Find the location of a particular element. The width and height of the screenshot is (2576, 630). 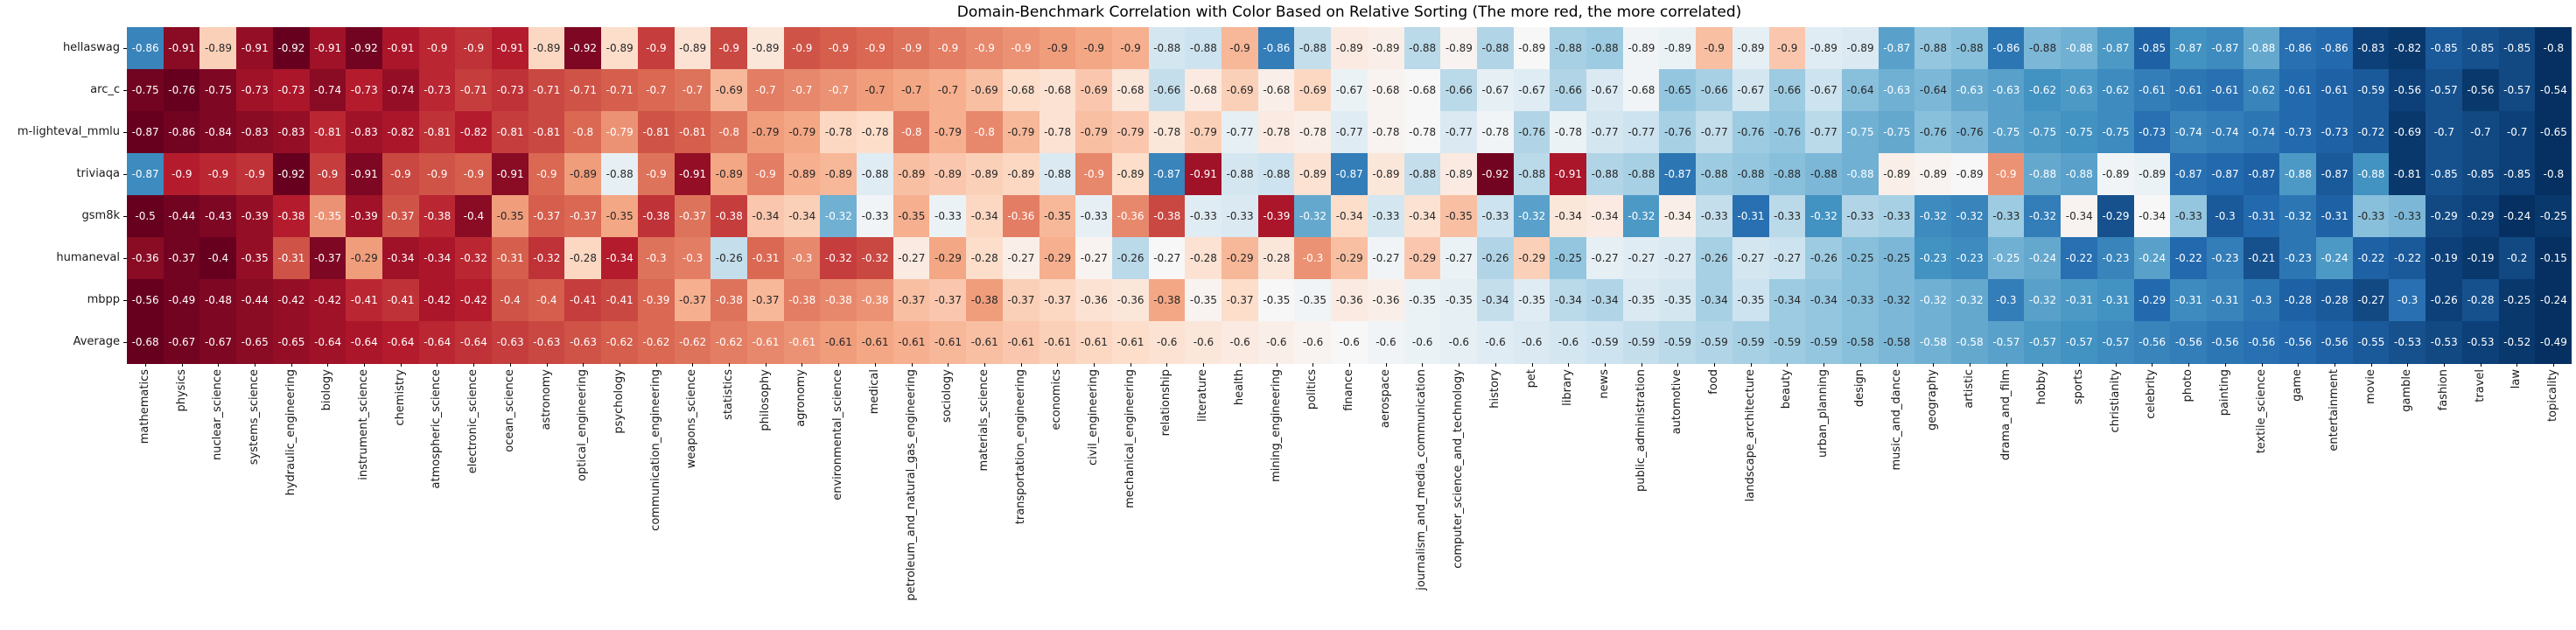

col-label: relationship is located at coordinates (1166, 403).